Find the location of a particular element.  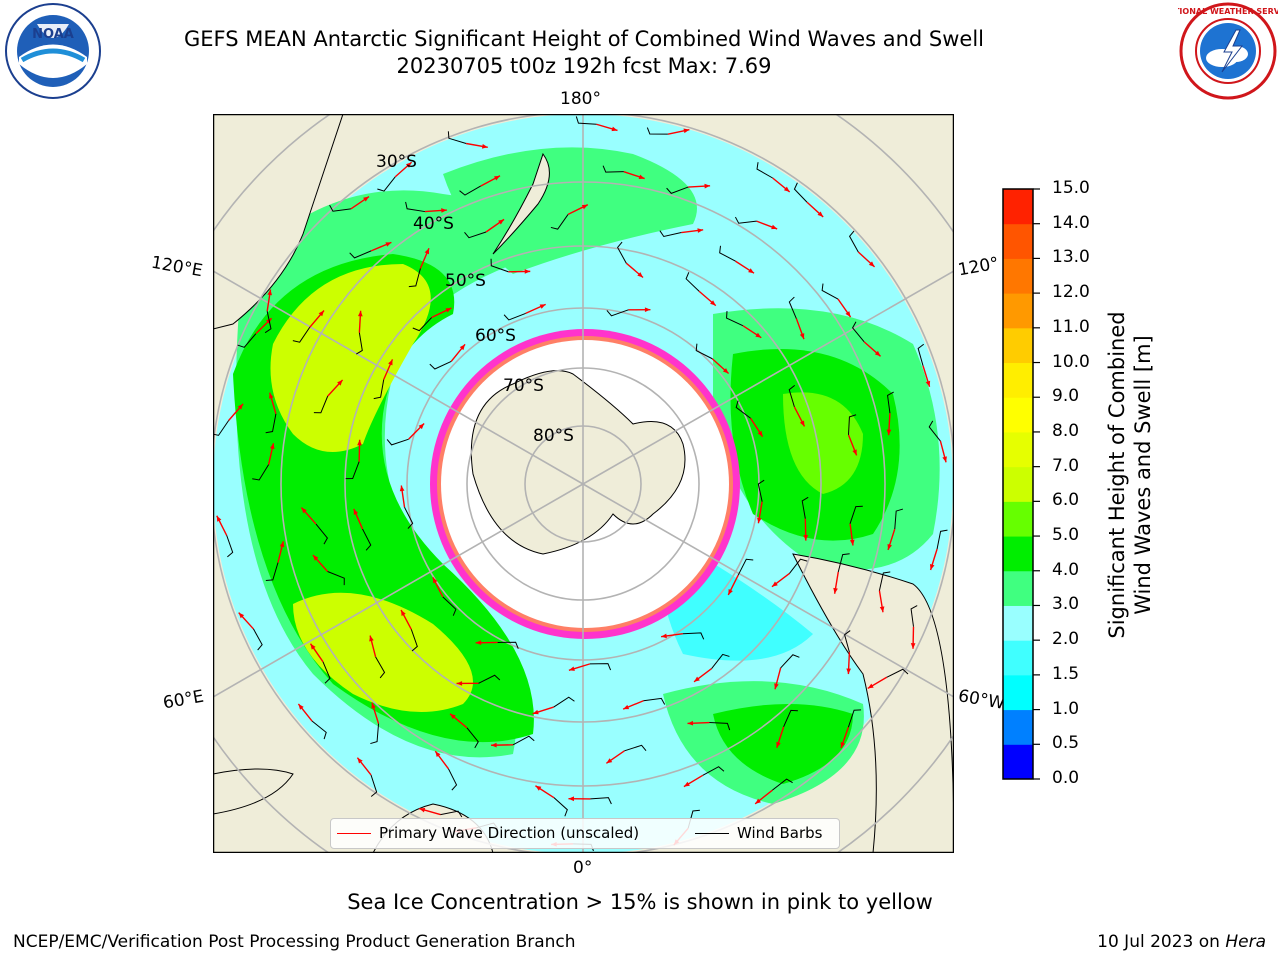

lon-label-left-upper: 120°E is located at coordinates (177, 267).